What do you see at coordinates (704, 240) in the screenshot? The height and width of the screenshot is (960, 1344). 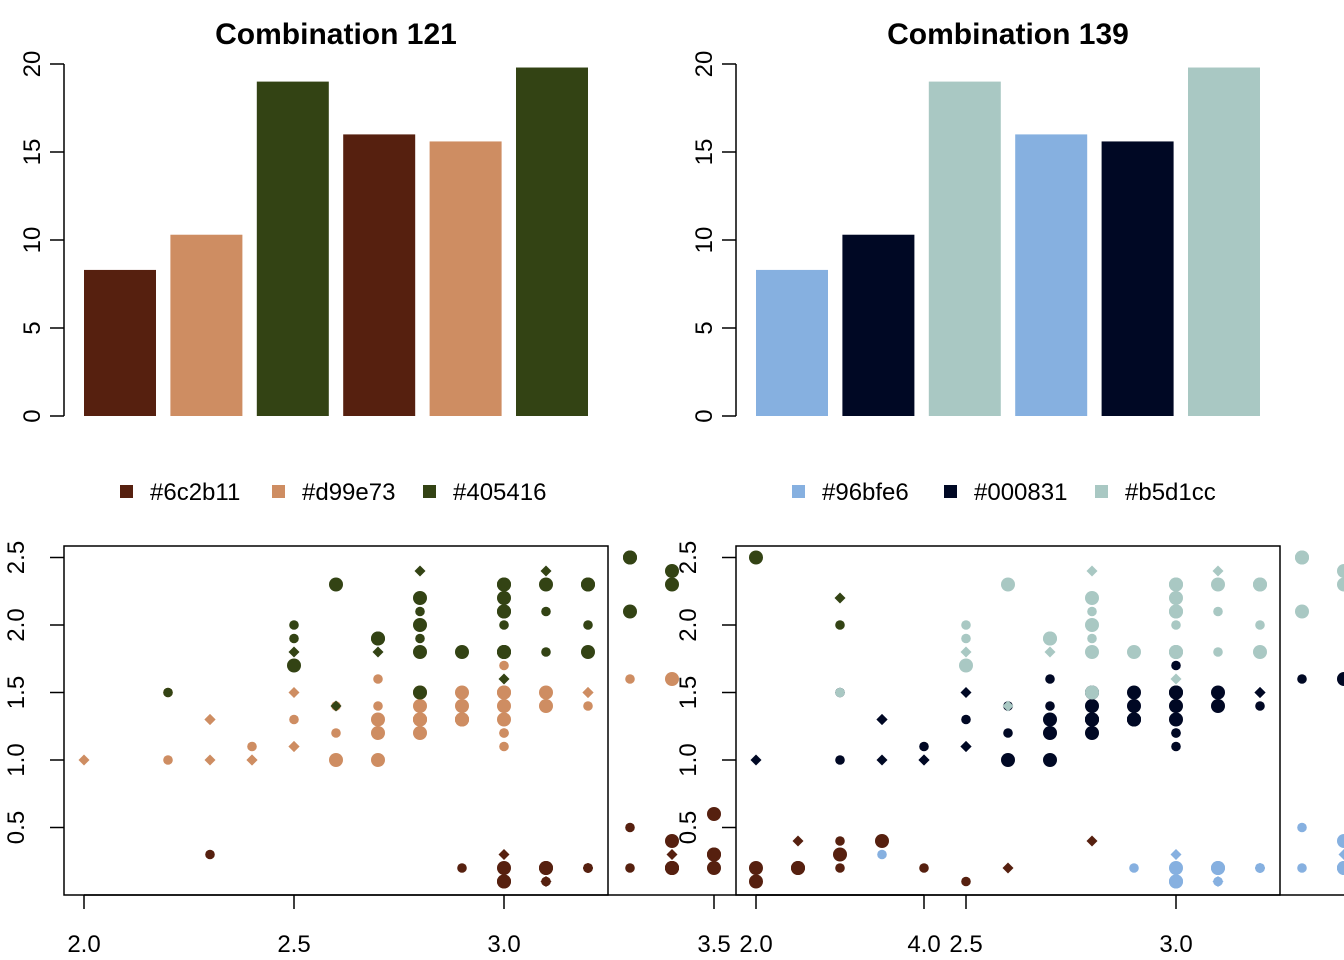 I see `y-tick-label: 10` at bounding box center [704, 240].